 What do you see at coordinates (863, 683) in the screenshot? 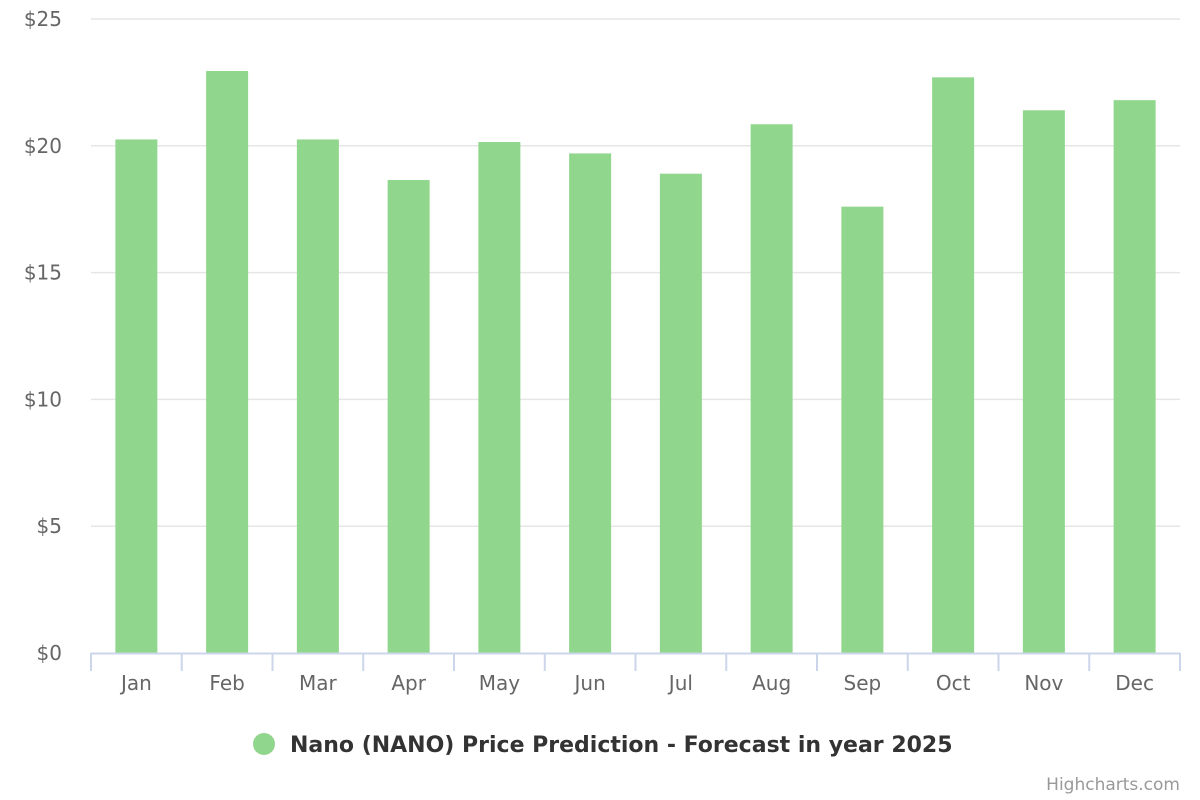
I see `x-tick-label: Sep` at bounding box center [863, 683].